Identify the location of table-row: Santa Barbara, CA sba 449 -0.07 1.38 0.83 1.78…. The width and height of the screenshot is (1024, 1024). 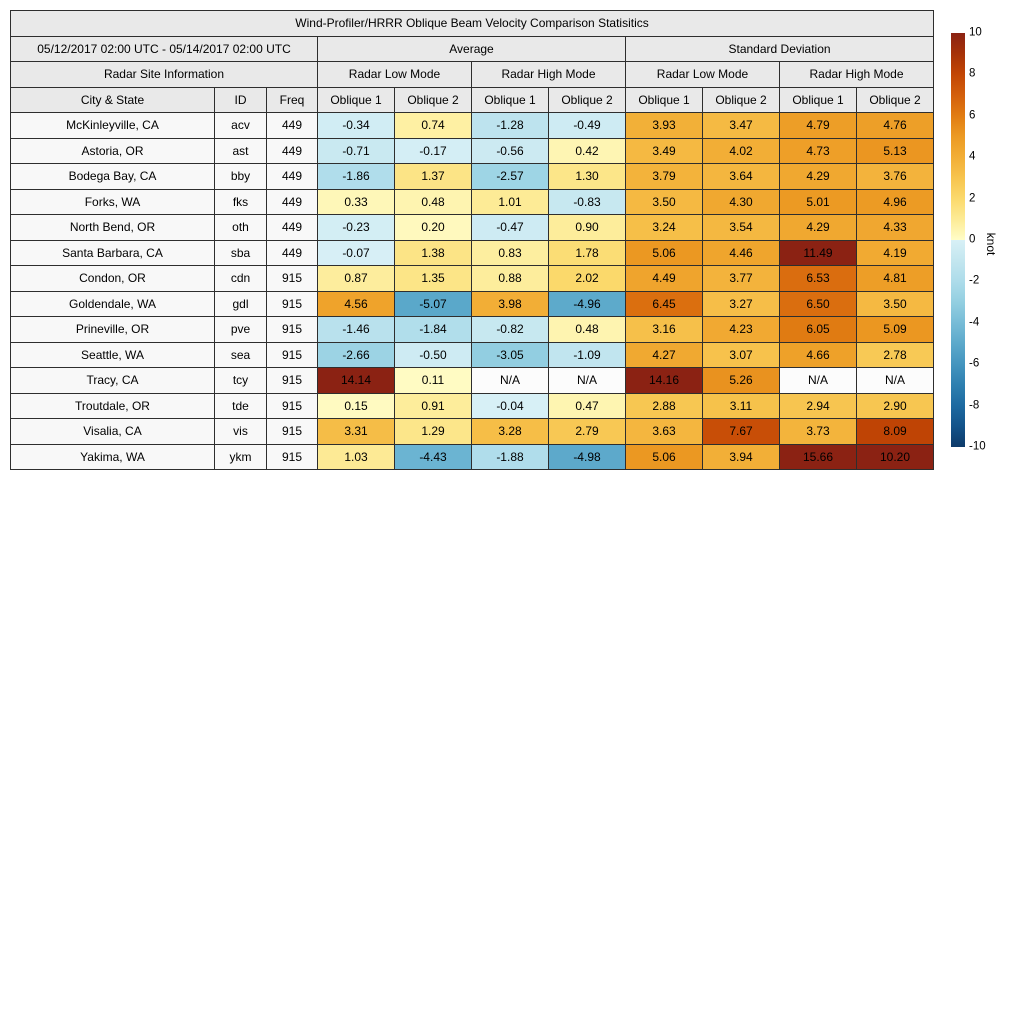
(472, 252).